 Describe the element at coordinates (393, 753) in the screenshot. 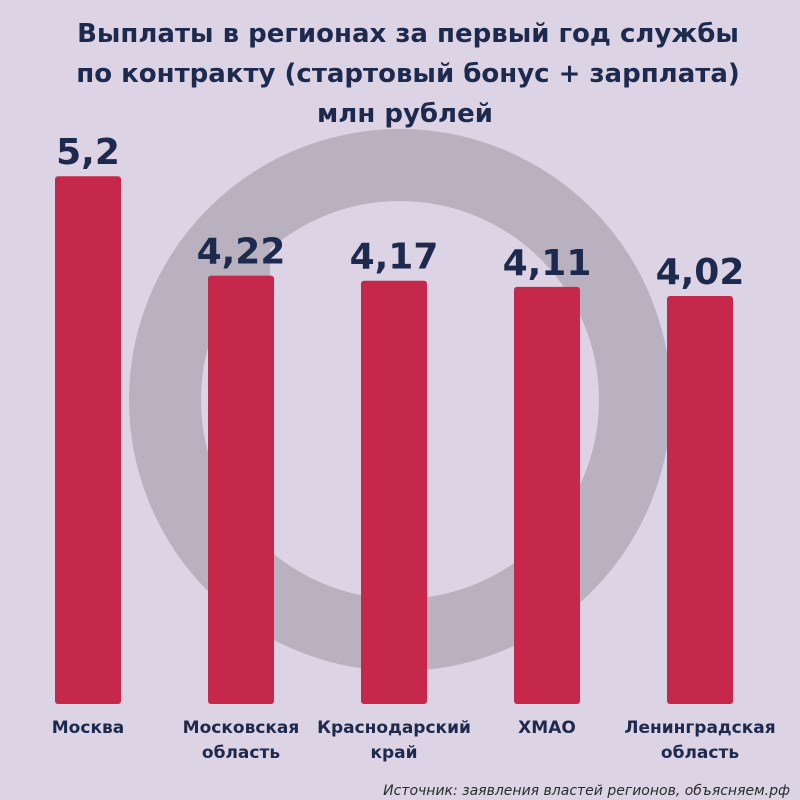

I see `category-label-2-line-1: край` at that location.